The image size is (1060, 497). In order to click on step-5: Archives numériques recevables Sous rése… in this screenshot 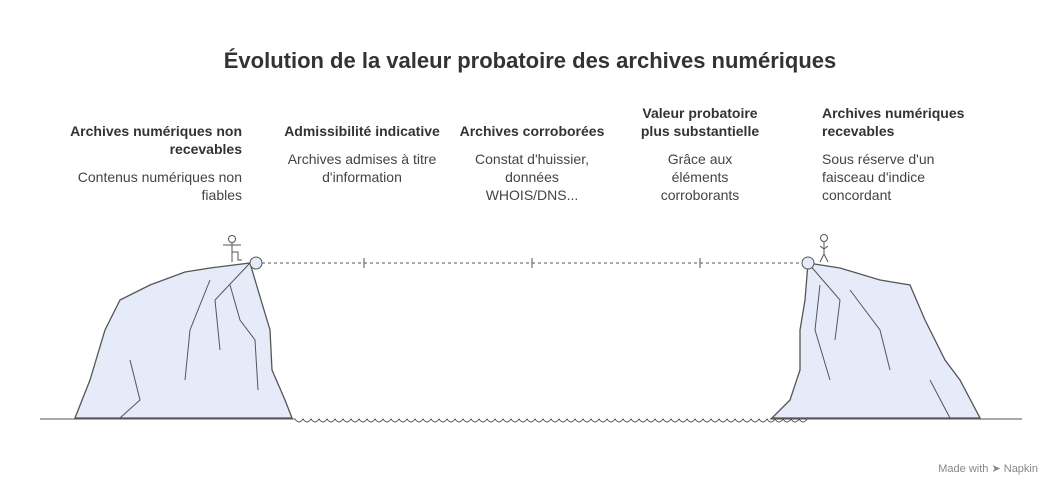, I will do `click(897, 154)`.